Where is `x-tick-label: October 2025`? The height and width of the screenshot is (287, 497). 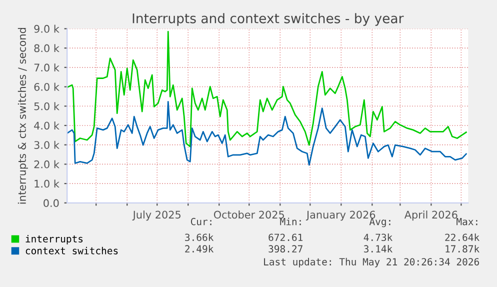
x-tick-label: October 2025 is located at coordinates (249, 214).